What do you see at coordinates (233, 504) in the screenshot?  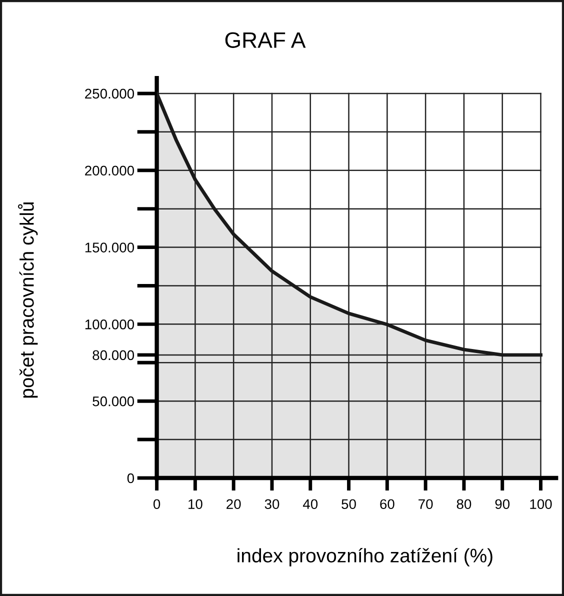 I see `x-tick-label: 20` at bounding box center [233, 504].